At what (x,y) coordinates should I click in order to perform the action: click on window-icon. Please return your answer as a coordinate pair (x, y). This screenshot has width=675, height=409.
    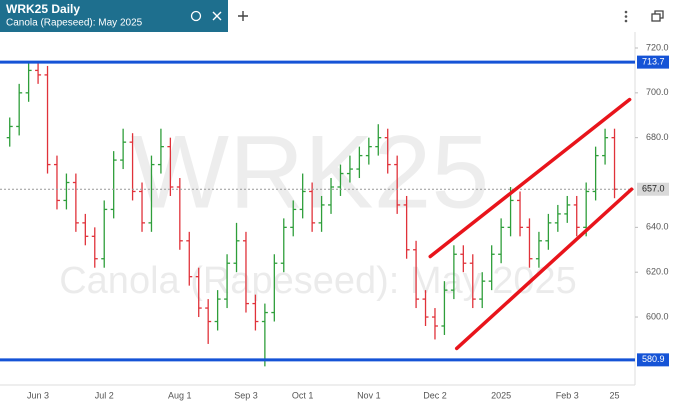
    Looking at the image, I should click on (657, 16).